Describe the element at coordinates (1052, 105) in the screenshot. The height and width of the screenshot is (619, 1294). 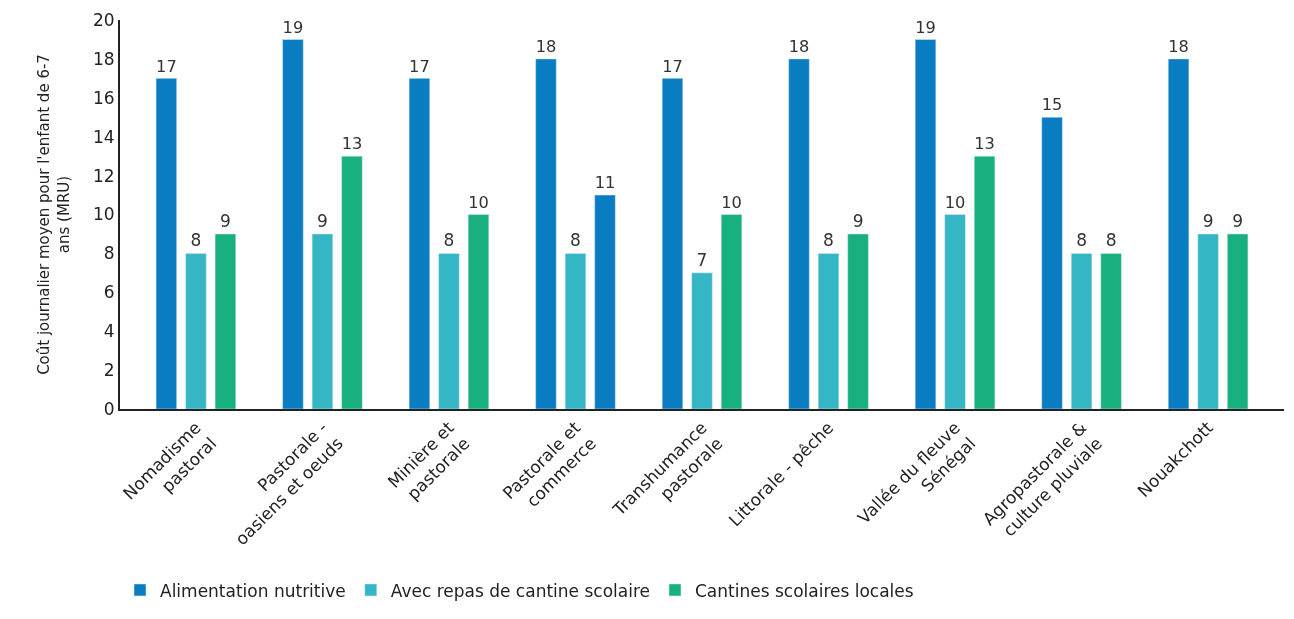
I see `data-label: 15` at that location.